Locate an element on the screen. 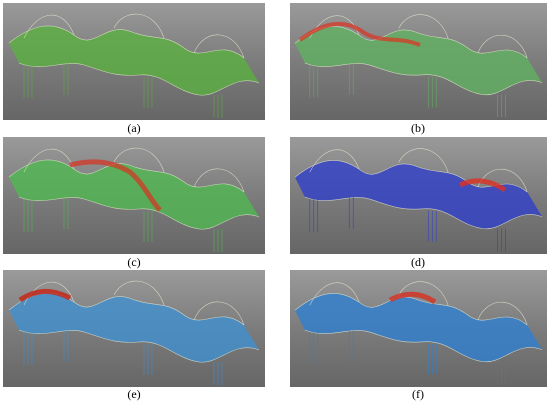 This screenshot has height=405, width=550. panel-label: (a) is located at coordinates (133, 128).